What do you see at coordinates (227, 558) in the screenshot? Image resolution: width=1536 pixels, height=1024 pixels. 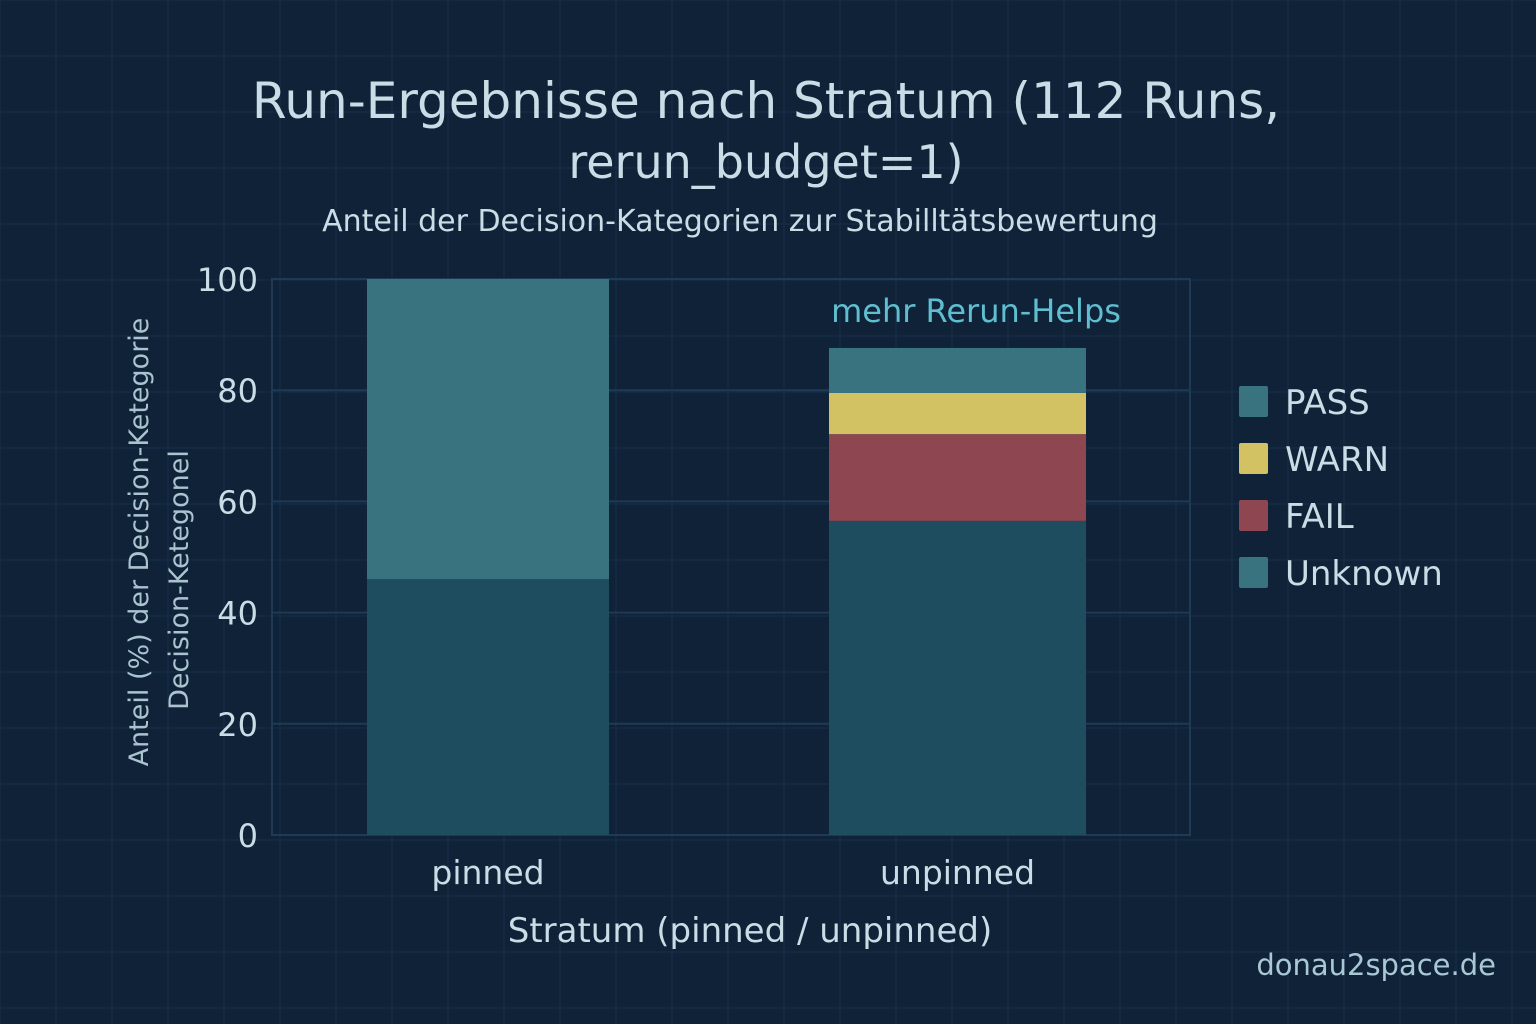 I see `y-tick-labels: 0 20 40 60 80 100` at bounding box center [227, 558].